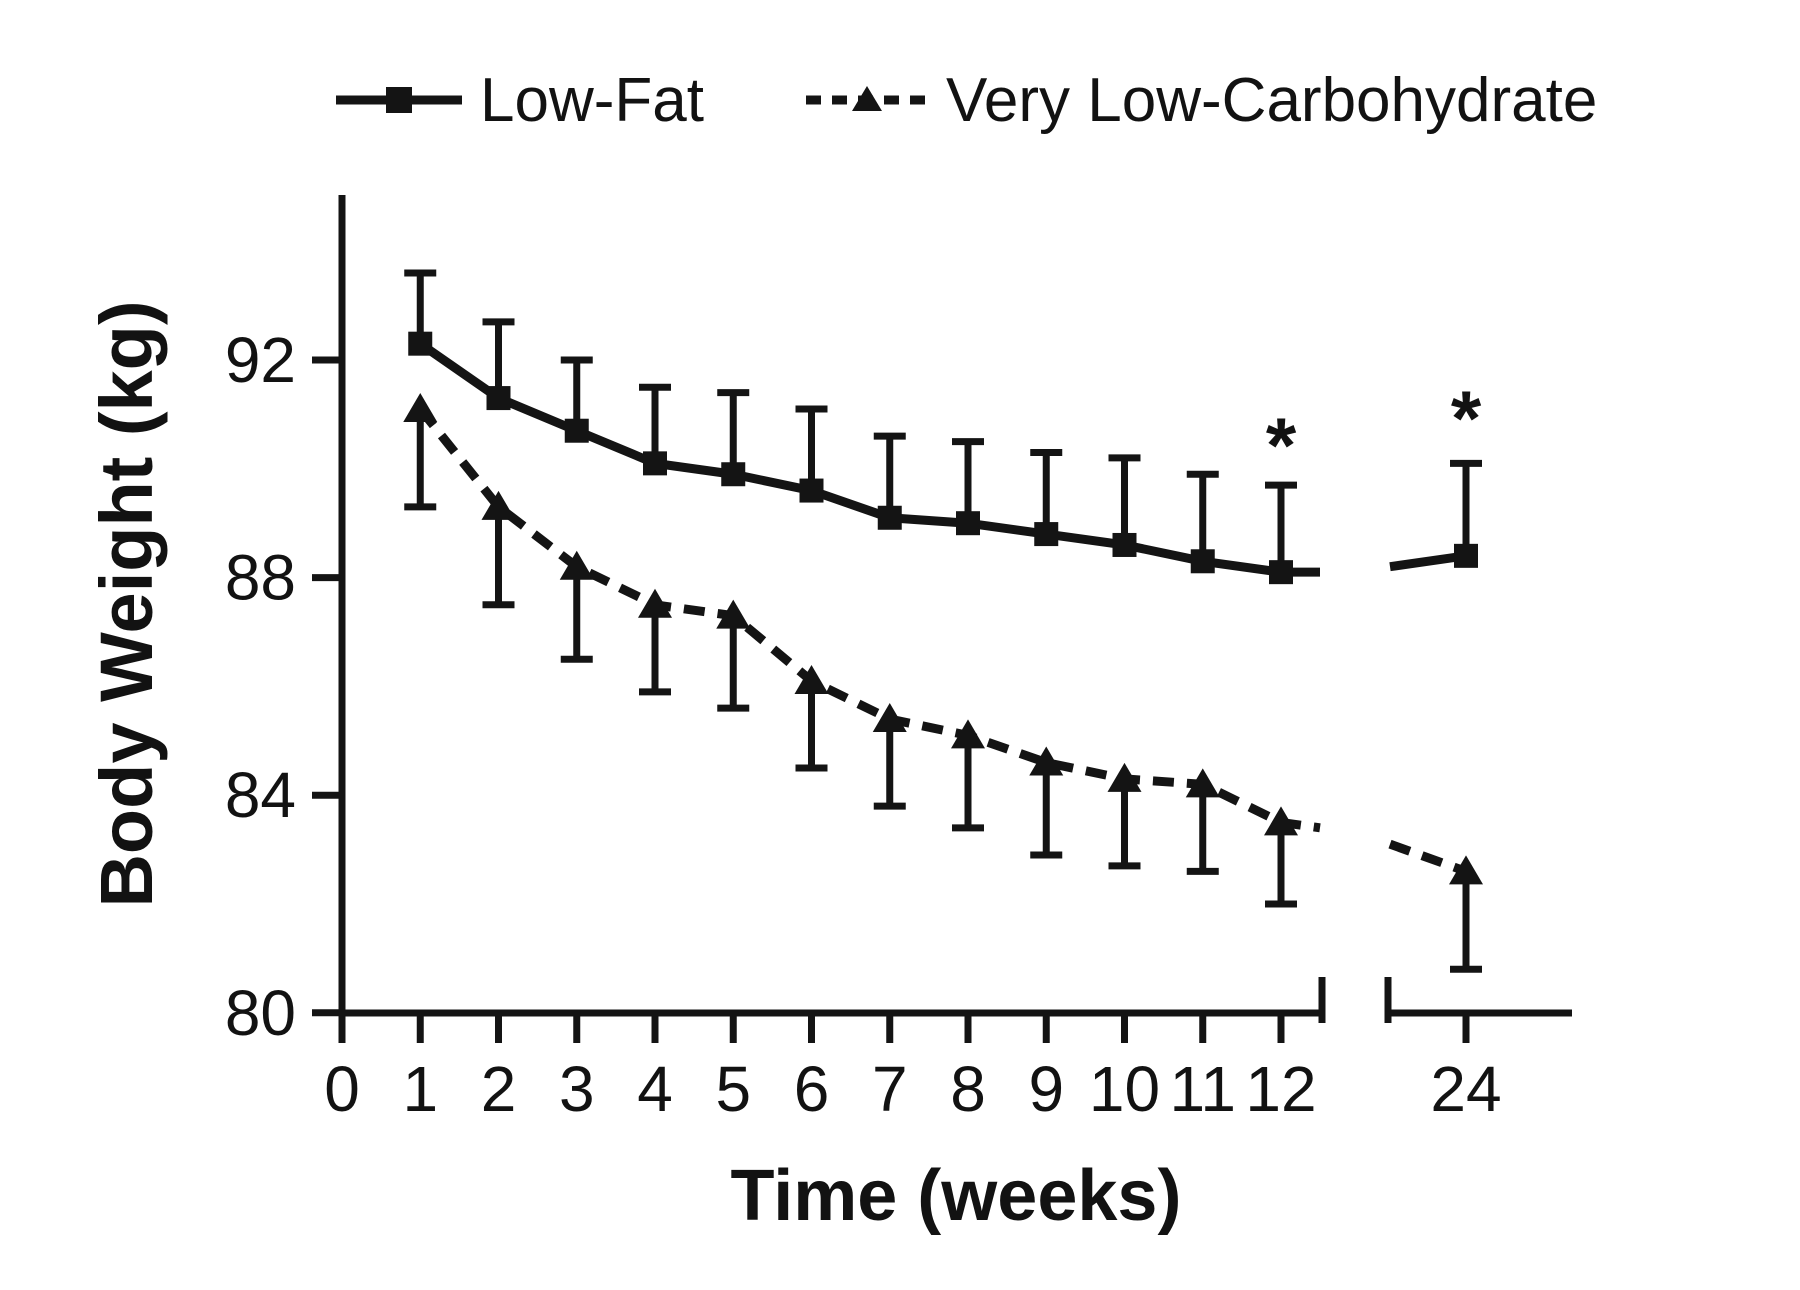 This screenshot has width=1800, height=1290. What do you see at coordinates (260, 1013) in the screenshot?
I see `y-tick-label: 80` at bounding box center [260, 1013].